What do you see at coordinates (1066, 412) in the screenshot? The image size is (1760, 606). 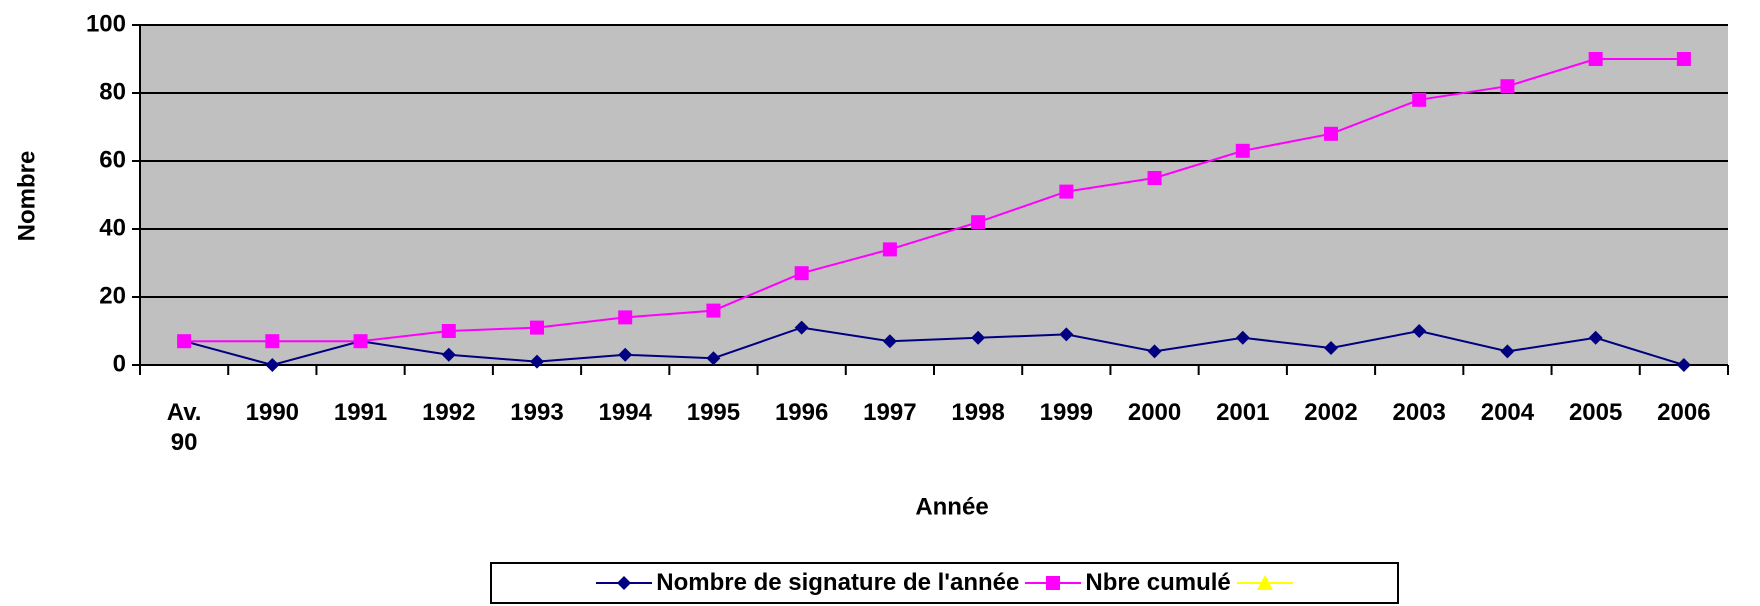 I see `x-tick-label: 1999` at bounding box center [1066, 412].